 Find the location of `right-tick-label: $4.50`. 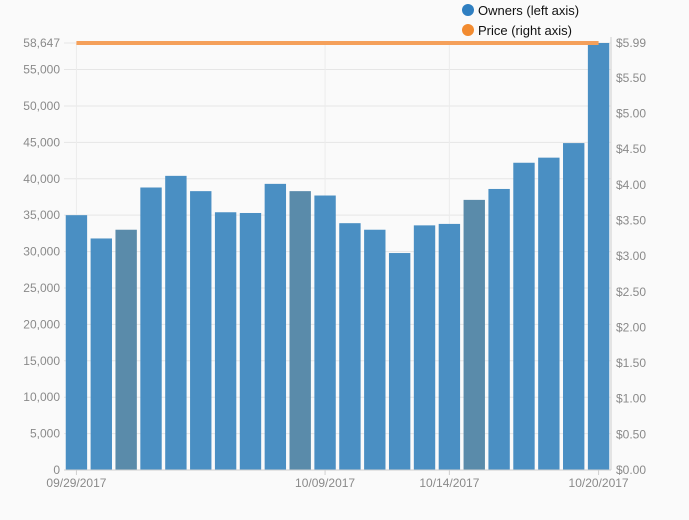

right-tick-label: $4.50 is located at coordinates (631, 149).